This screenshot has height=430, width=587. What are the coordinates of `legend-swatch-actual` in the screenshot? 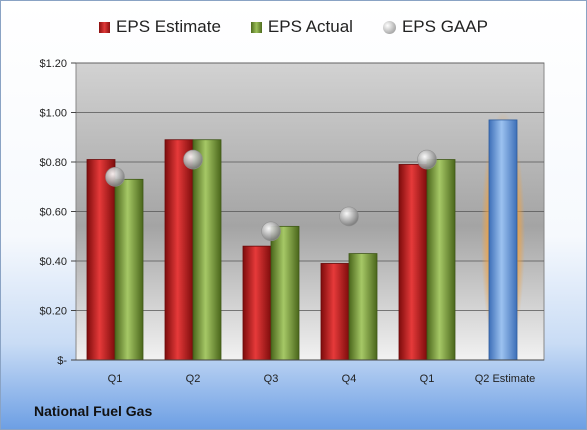 It's located at (256, 27).